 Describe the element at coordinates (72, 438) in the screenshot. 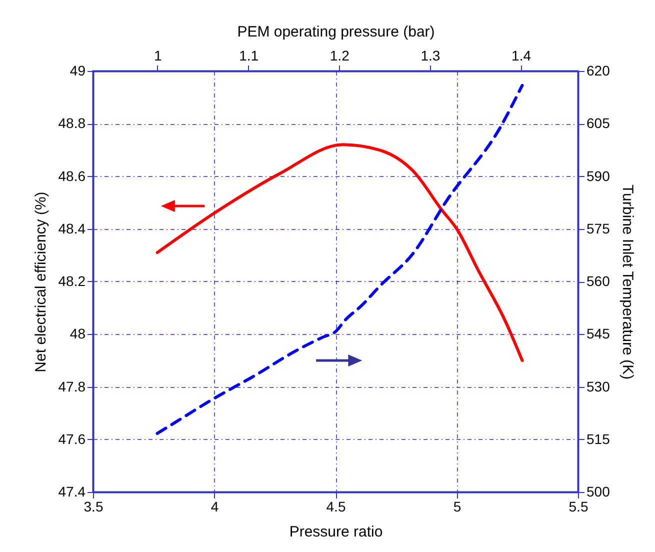

I see `y-tick-label: 47.6` at that location.